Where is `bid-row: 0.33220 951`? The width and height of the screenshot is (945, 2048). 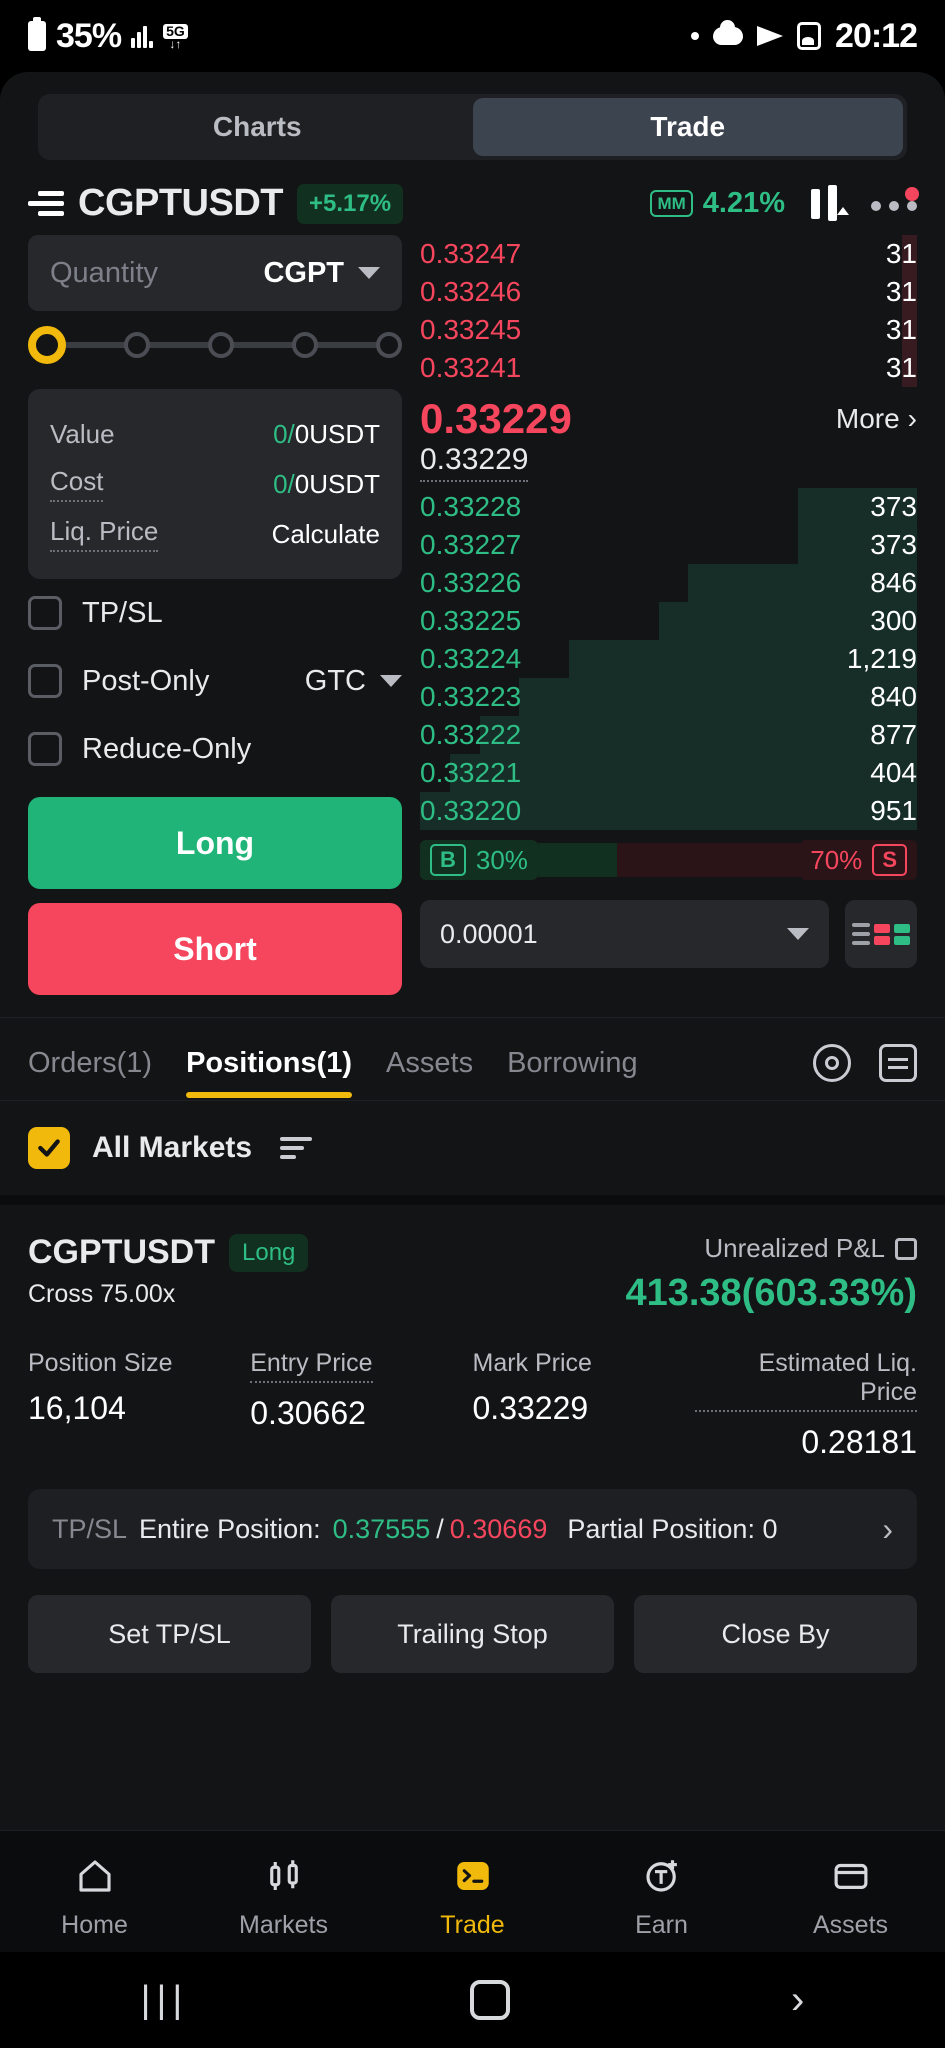 bid-row: 0.33220 951 is located at coordinates (668, 811).